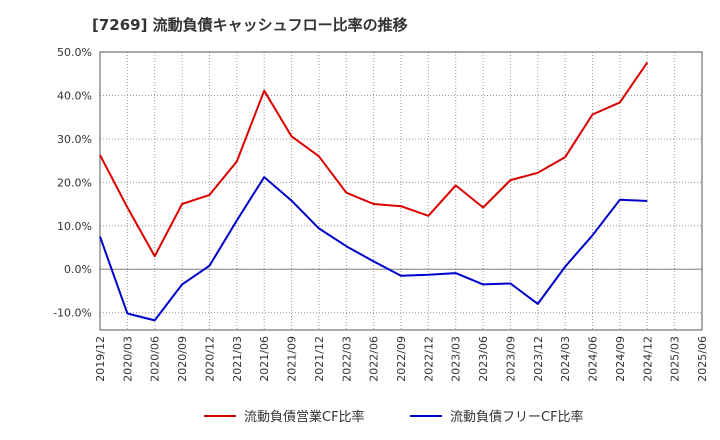 The width and height of the screenshot is (720, 440). I want to click on x-tick-label: 2021/06, so click(264, 359).